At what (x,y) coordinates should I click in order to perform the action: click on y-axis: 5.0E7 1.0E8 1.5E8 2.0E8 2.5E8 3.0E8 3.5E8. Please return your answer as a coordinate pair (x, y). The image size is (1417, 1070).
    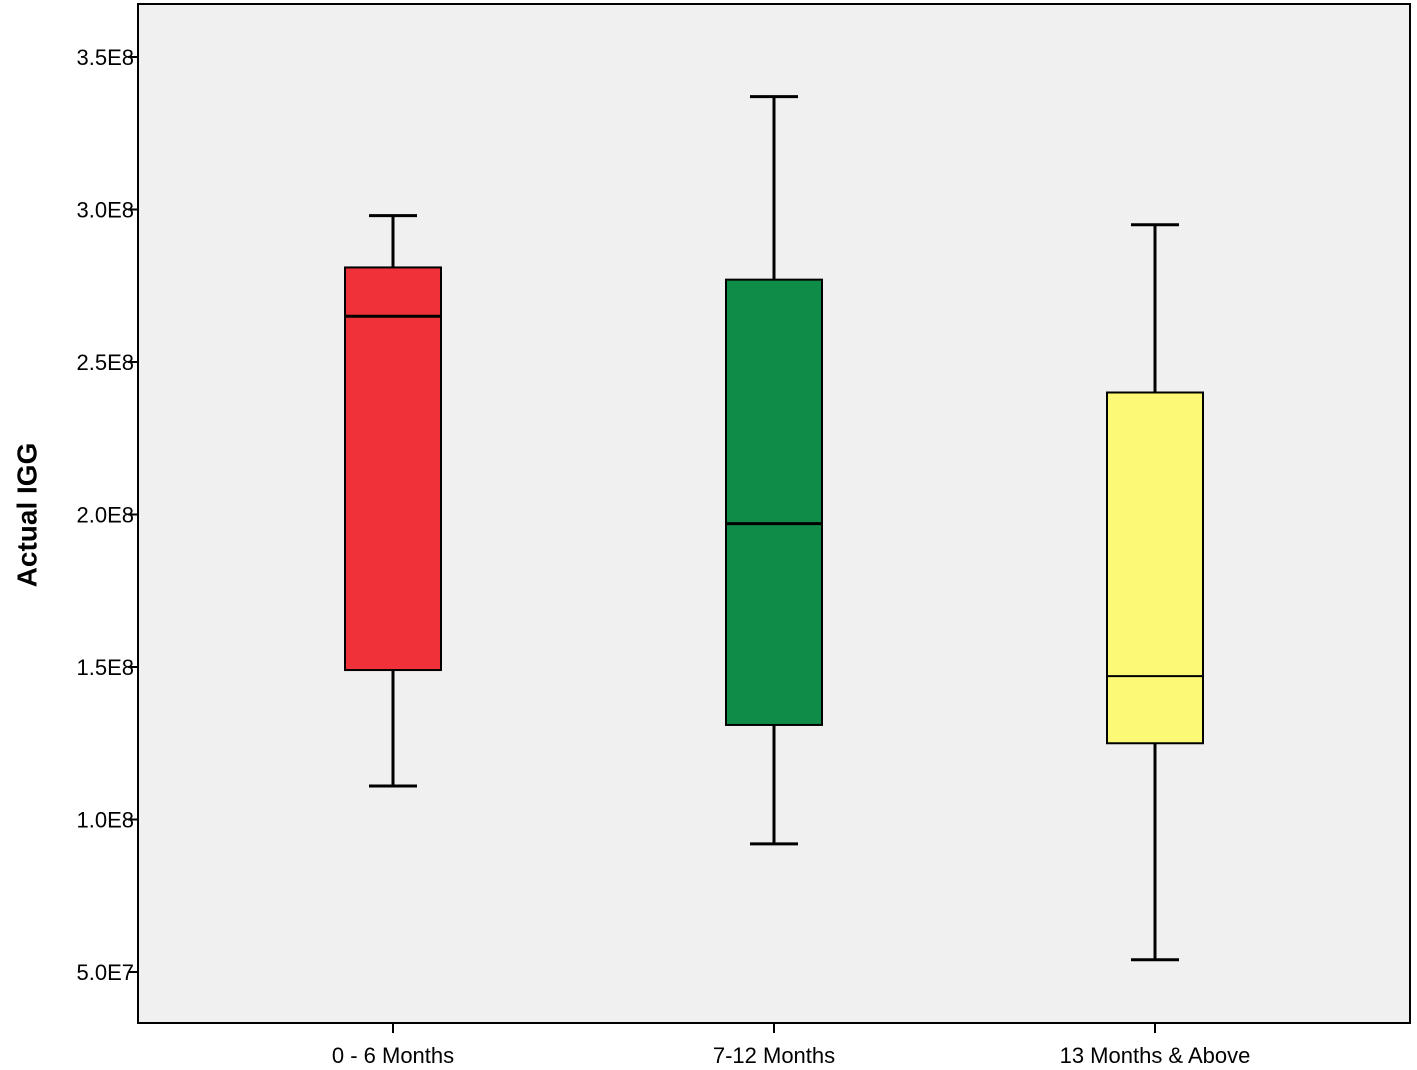
    Looking at the image, I should click on (107, 515).